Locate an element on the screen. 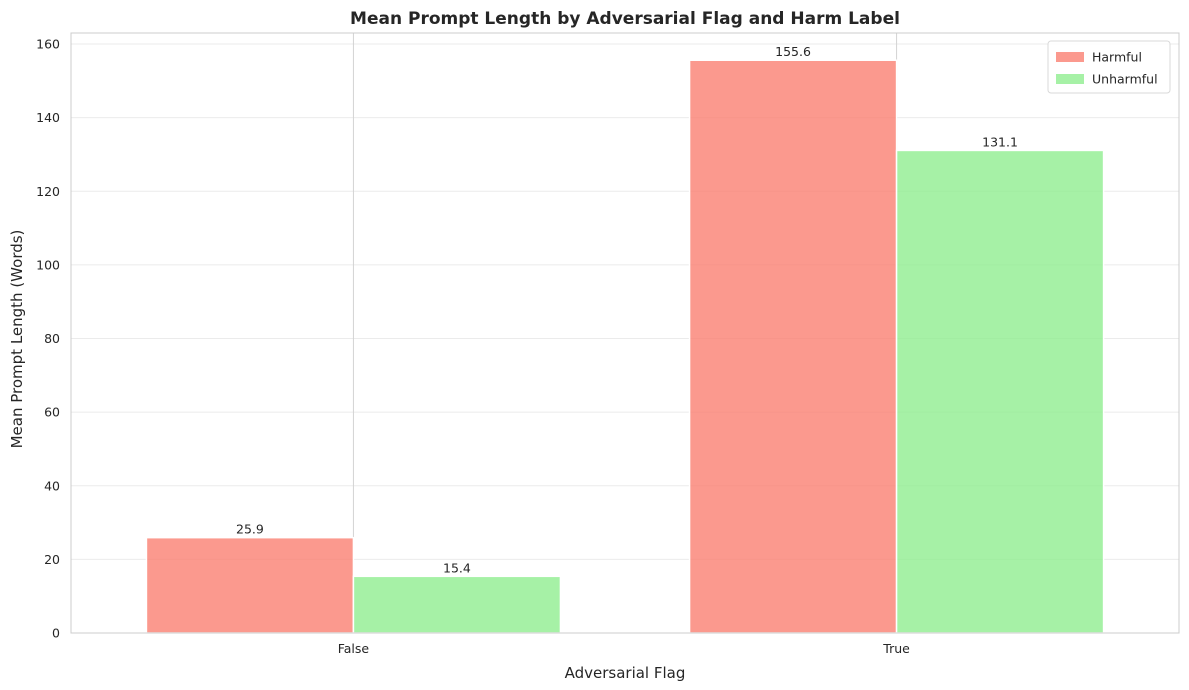  y-tick-label: 20 is located at coordinates (52, 559).